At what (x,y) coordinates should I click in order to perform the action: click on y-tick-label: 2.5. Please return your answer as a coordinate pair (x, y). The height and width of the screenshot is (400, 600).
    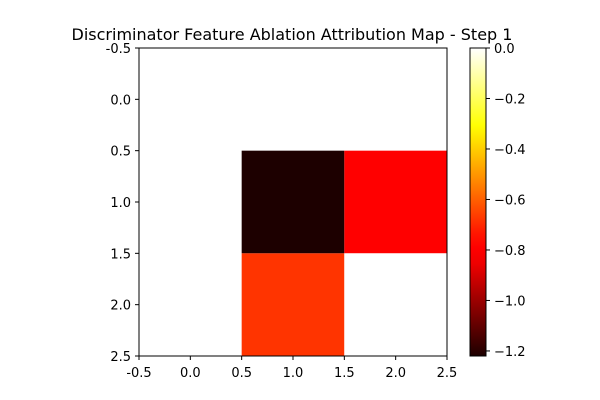
    Looking at the image, I should click on (120, 357).